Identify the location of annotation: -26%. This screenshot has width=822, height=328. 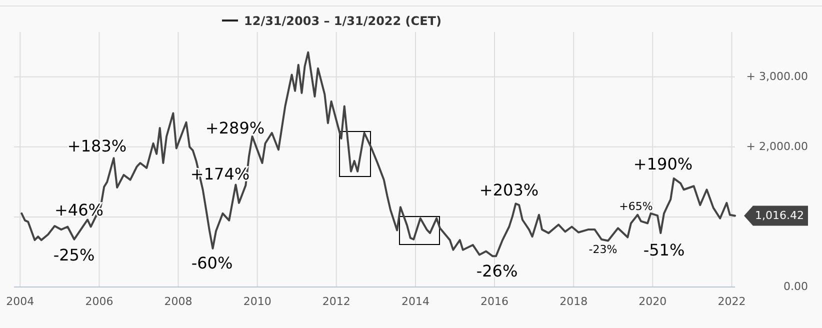
(497, 270).